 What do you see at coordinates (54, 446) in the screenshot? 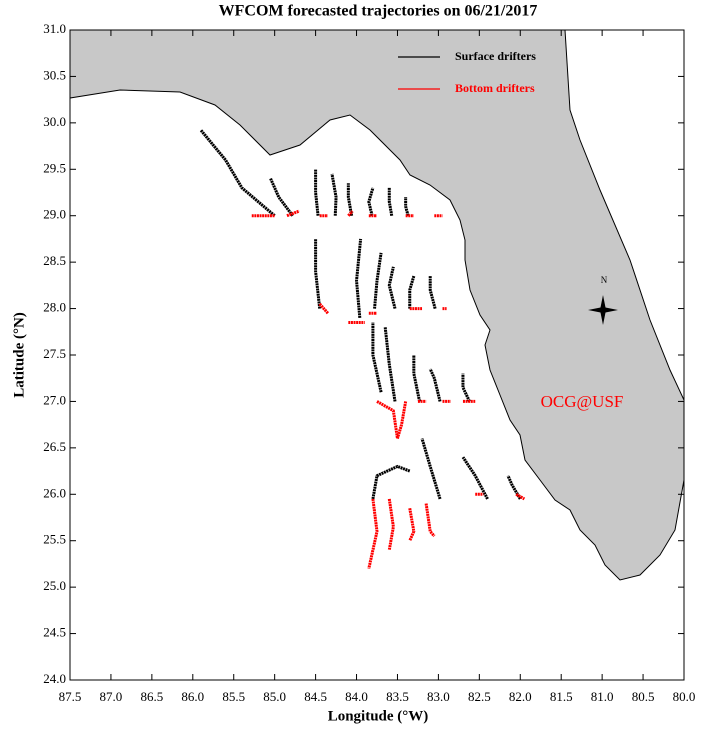
I see `y-tick-label: 26.5` at bounding box center [54, 446].